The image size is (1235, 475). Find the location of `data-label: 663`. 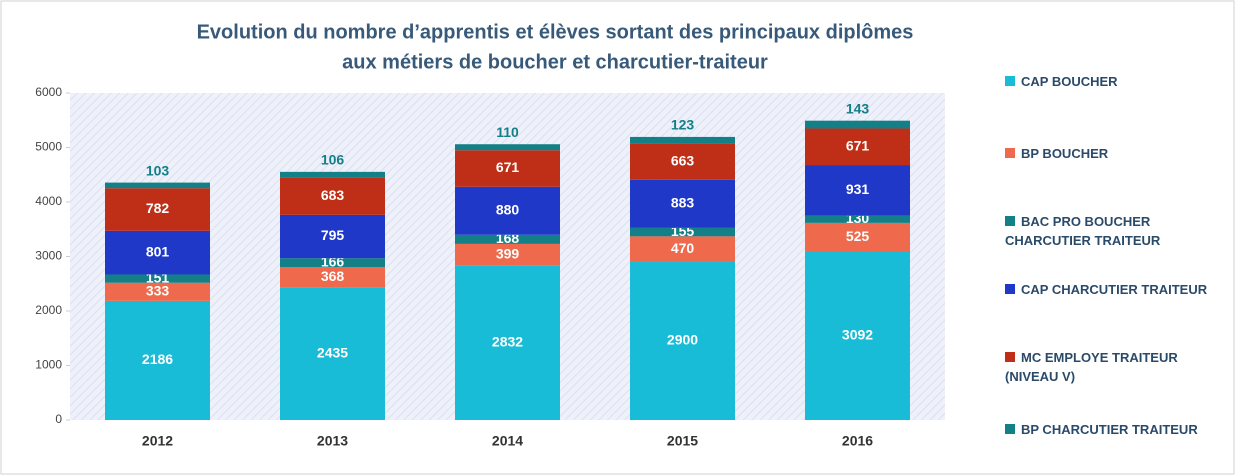

data-label: 663 is located at coordinates (683, 160).